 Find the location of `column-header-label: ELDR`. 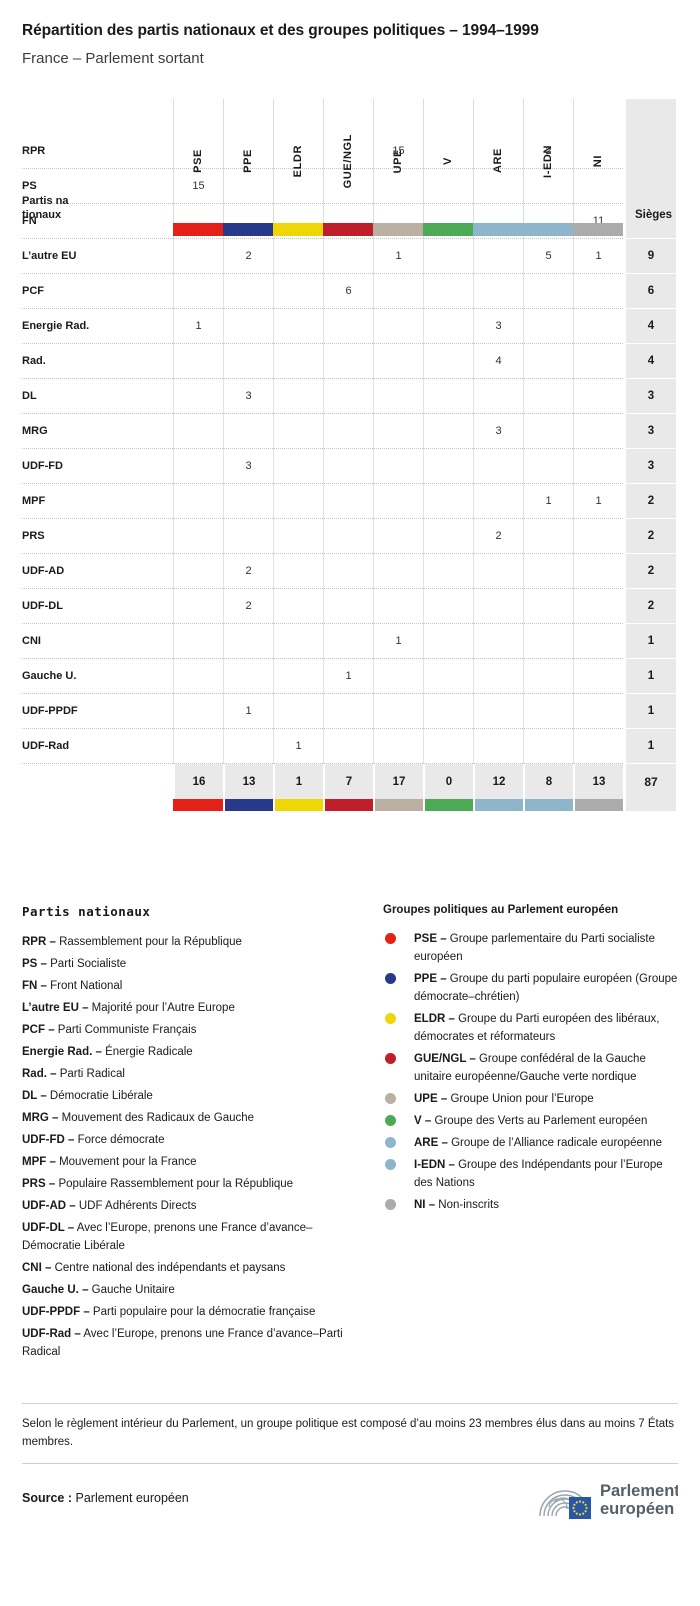

column-header-label: ELDR is located at coordinates (298, 161).